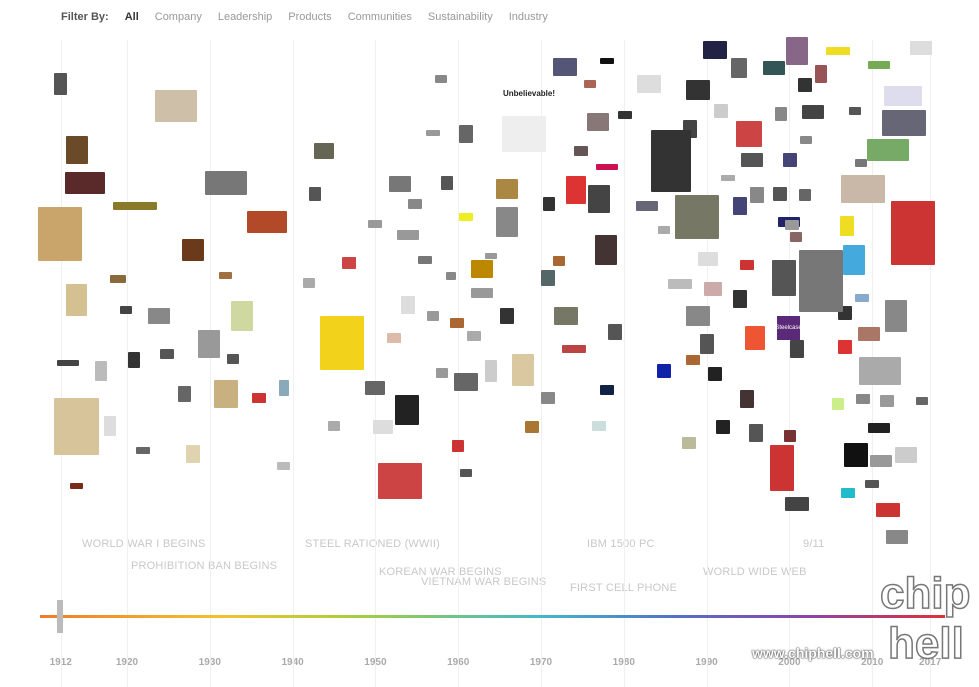 The image size is (979, 687). Describe the element at coordinates (131, 17) in the screenshot. I see `filter-option: All` at that location.